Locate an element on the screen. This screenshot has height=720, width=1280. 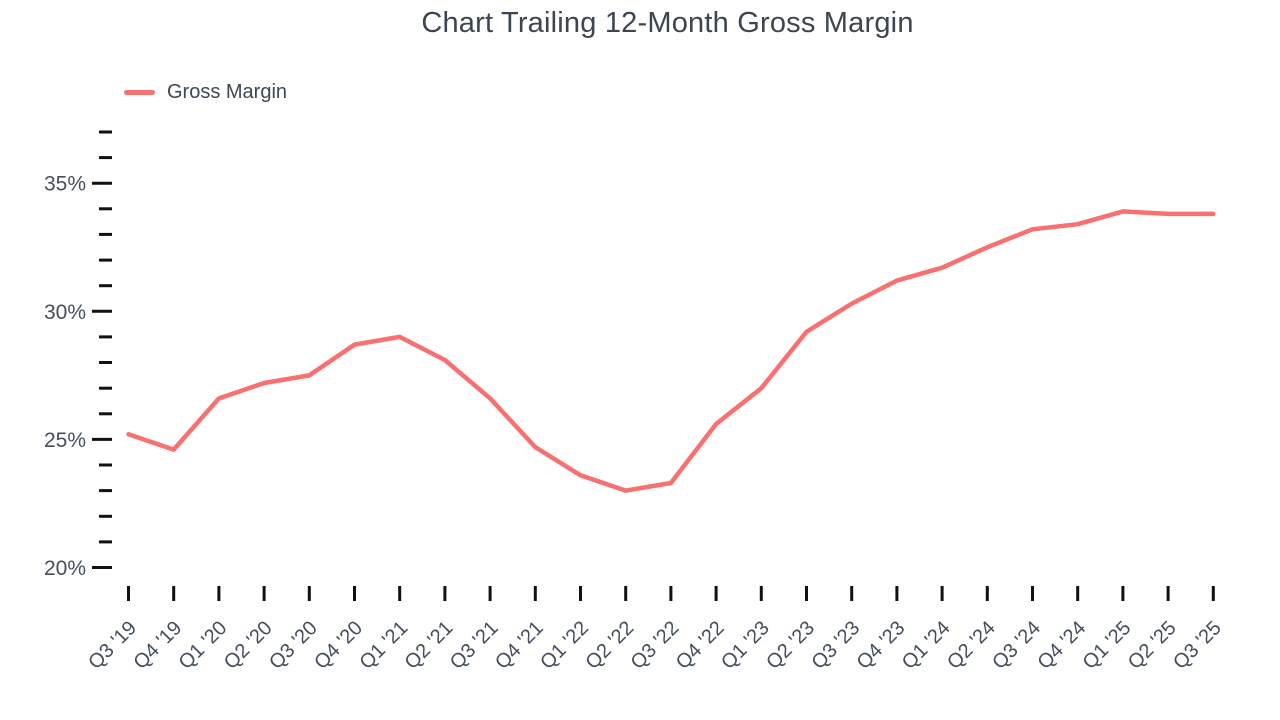
x-axis-label: Q2 '24 is located at coordinates (971, 645).